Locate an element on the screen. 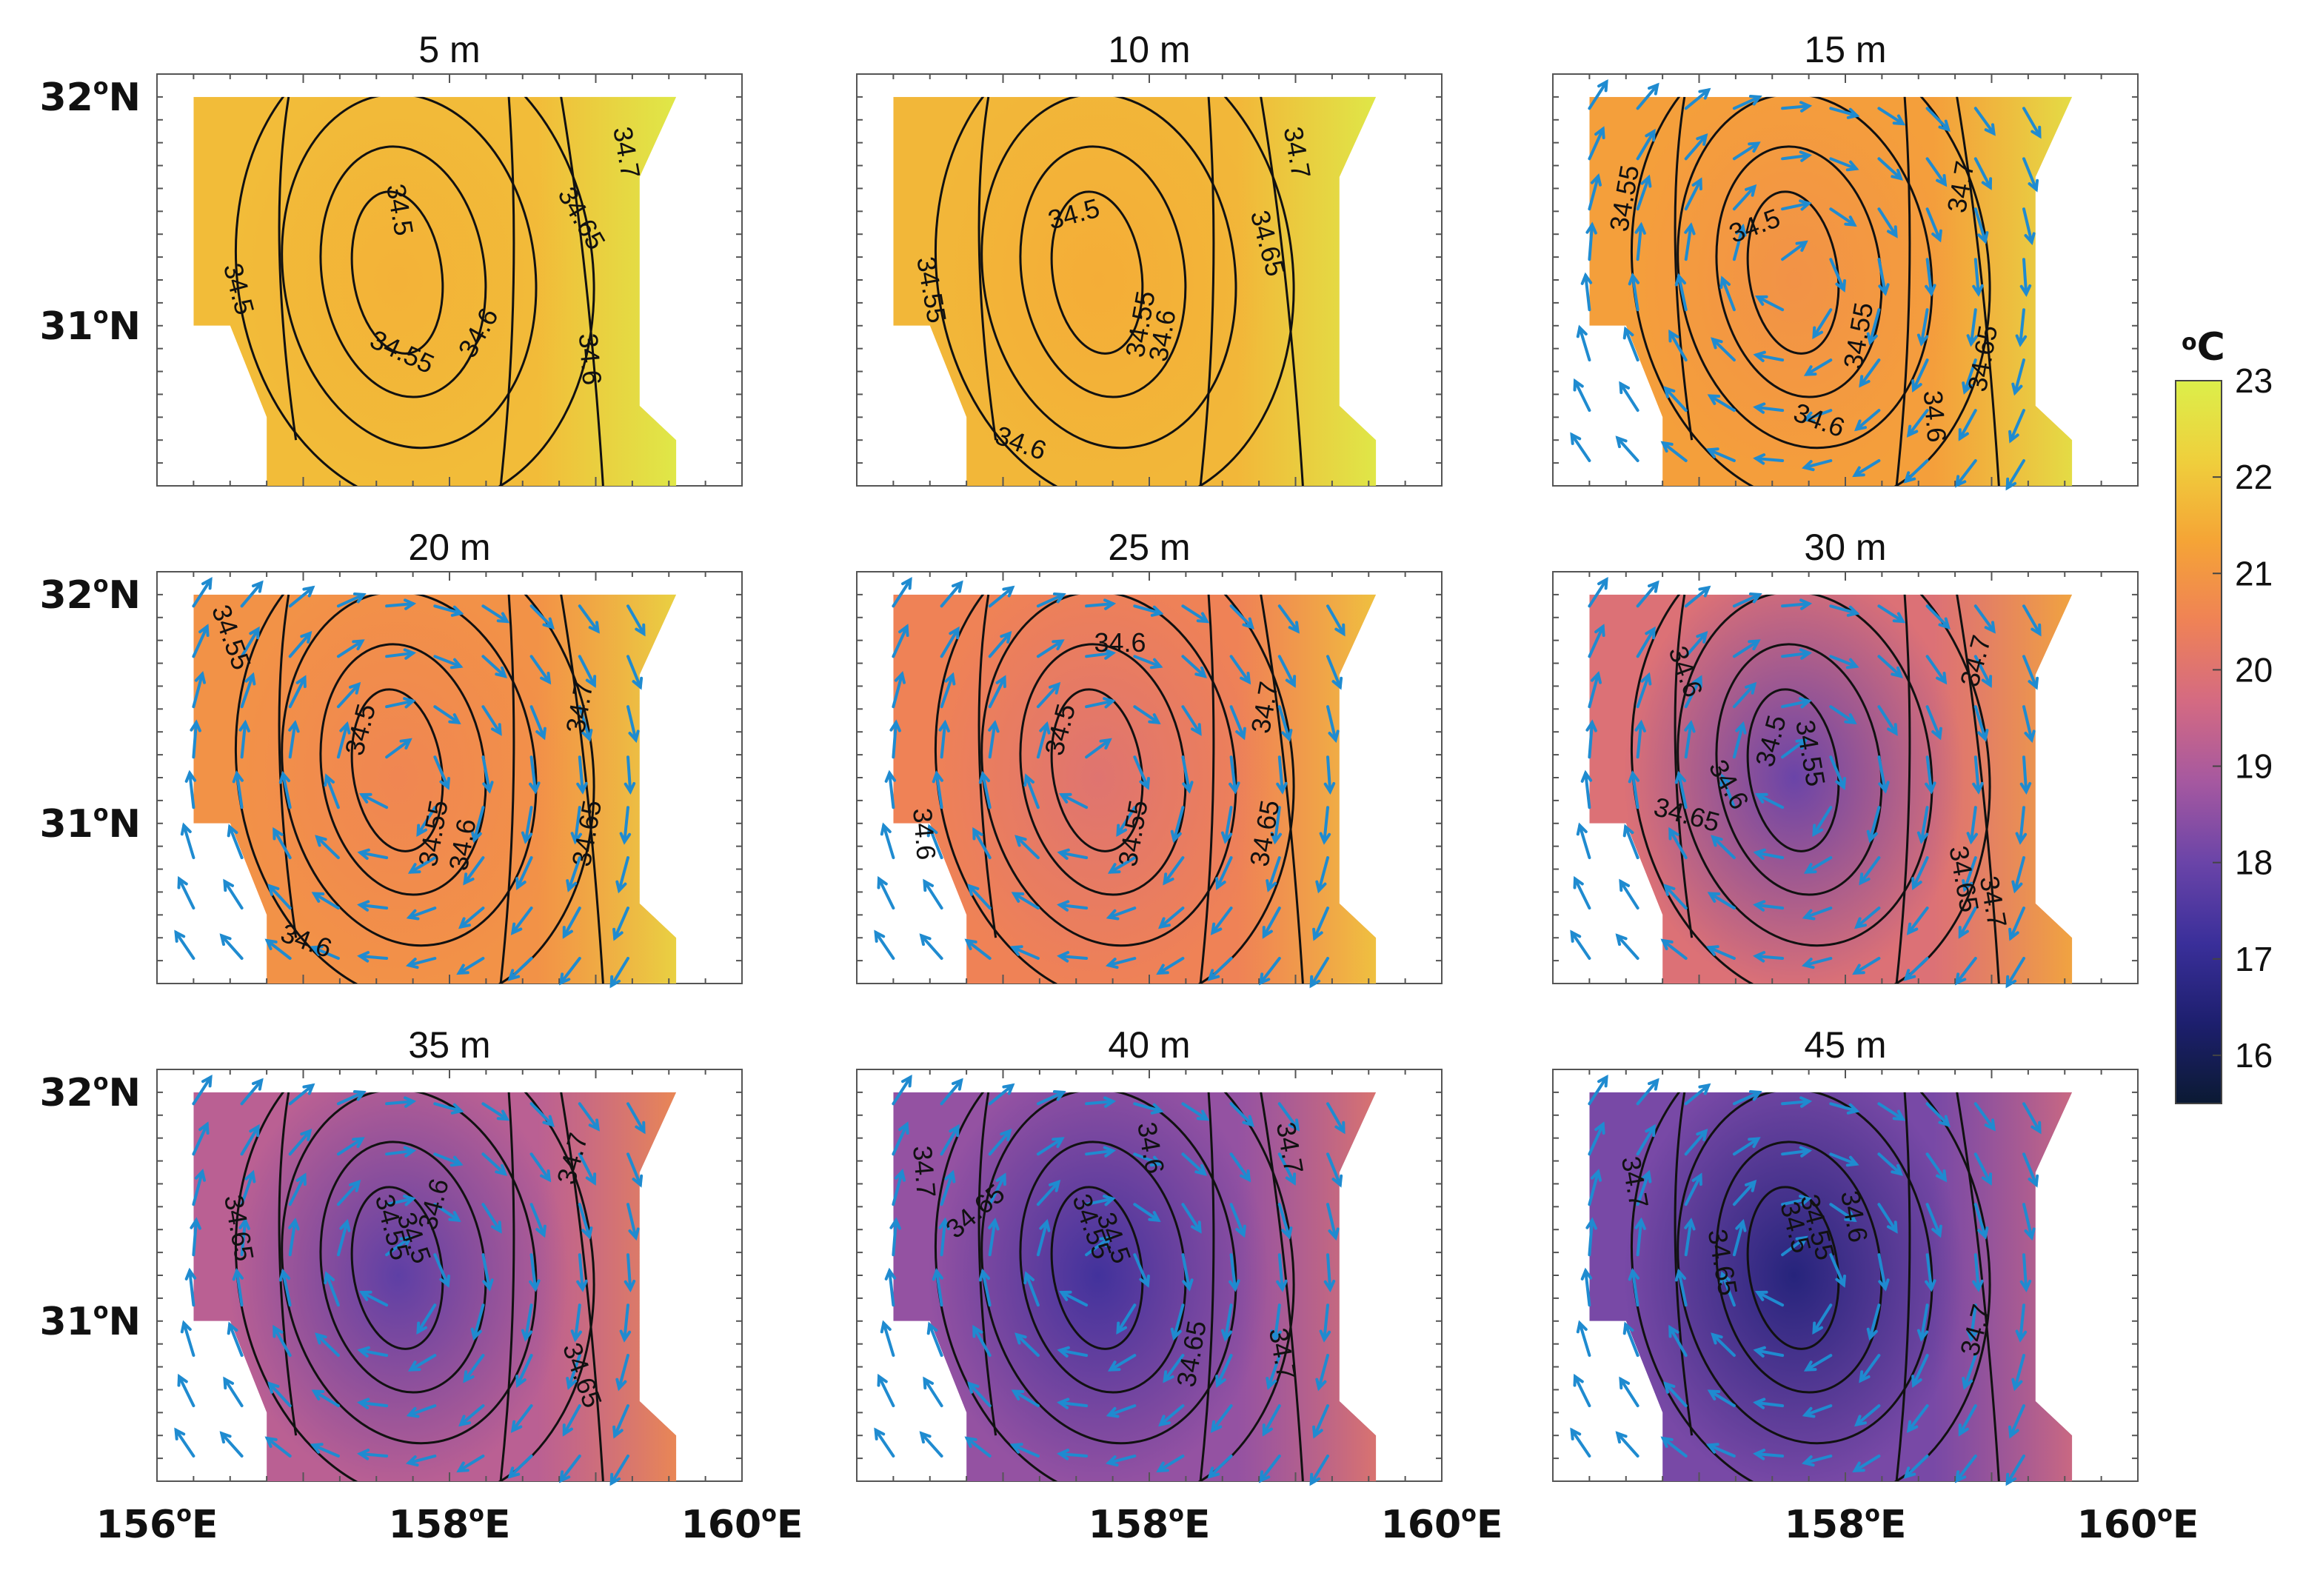 The image size is (2303, 1596). colorbar-scale is located at coordinates (2198, 742).